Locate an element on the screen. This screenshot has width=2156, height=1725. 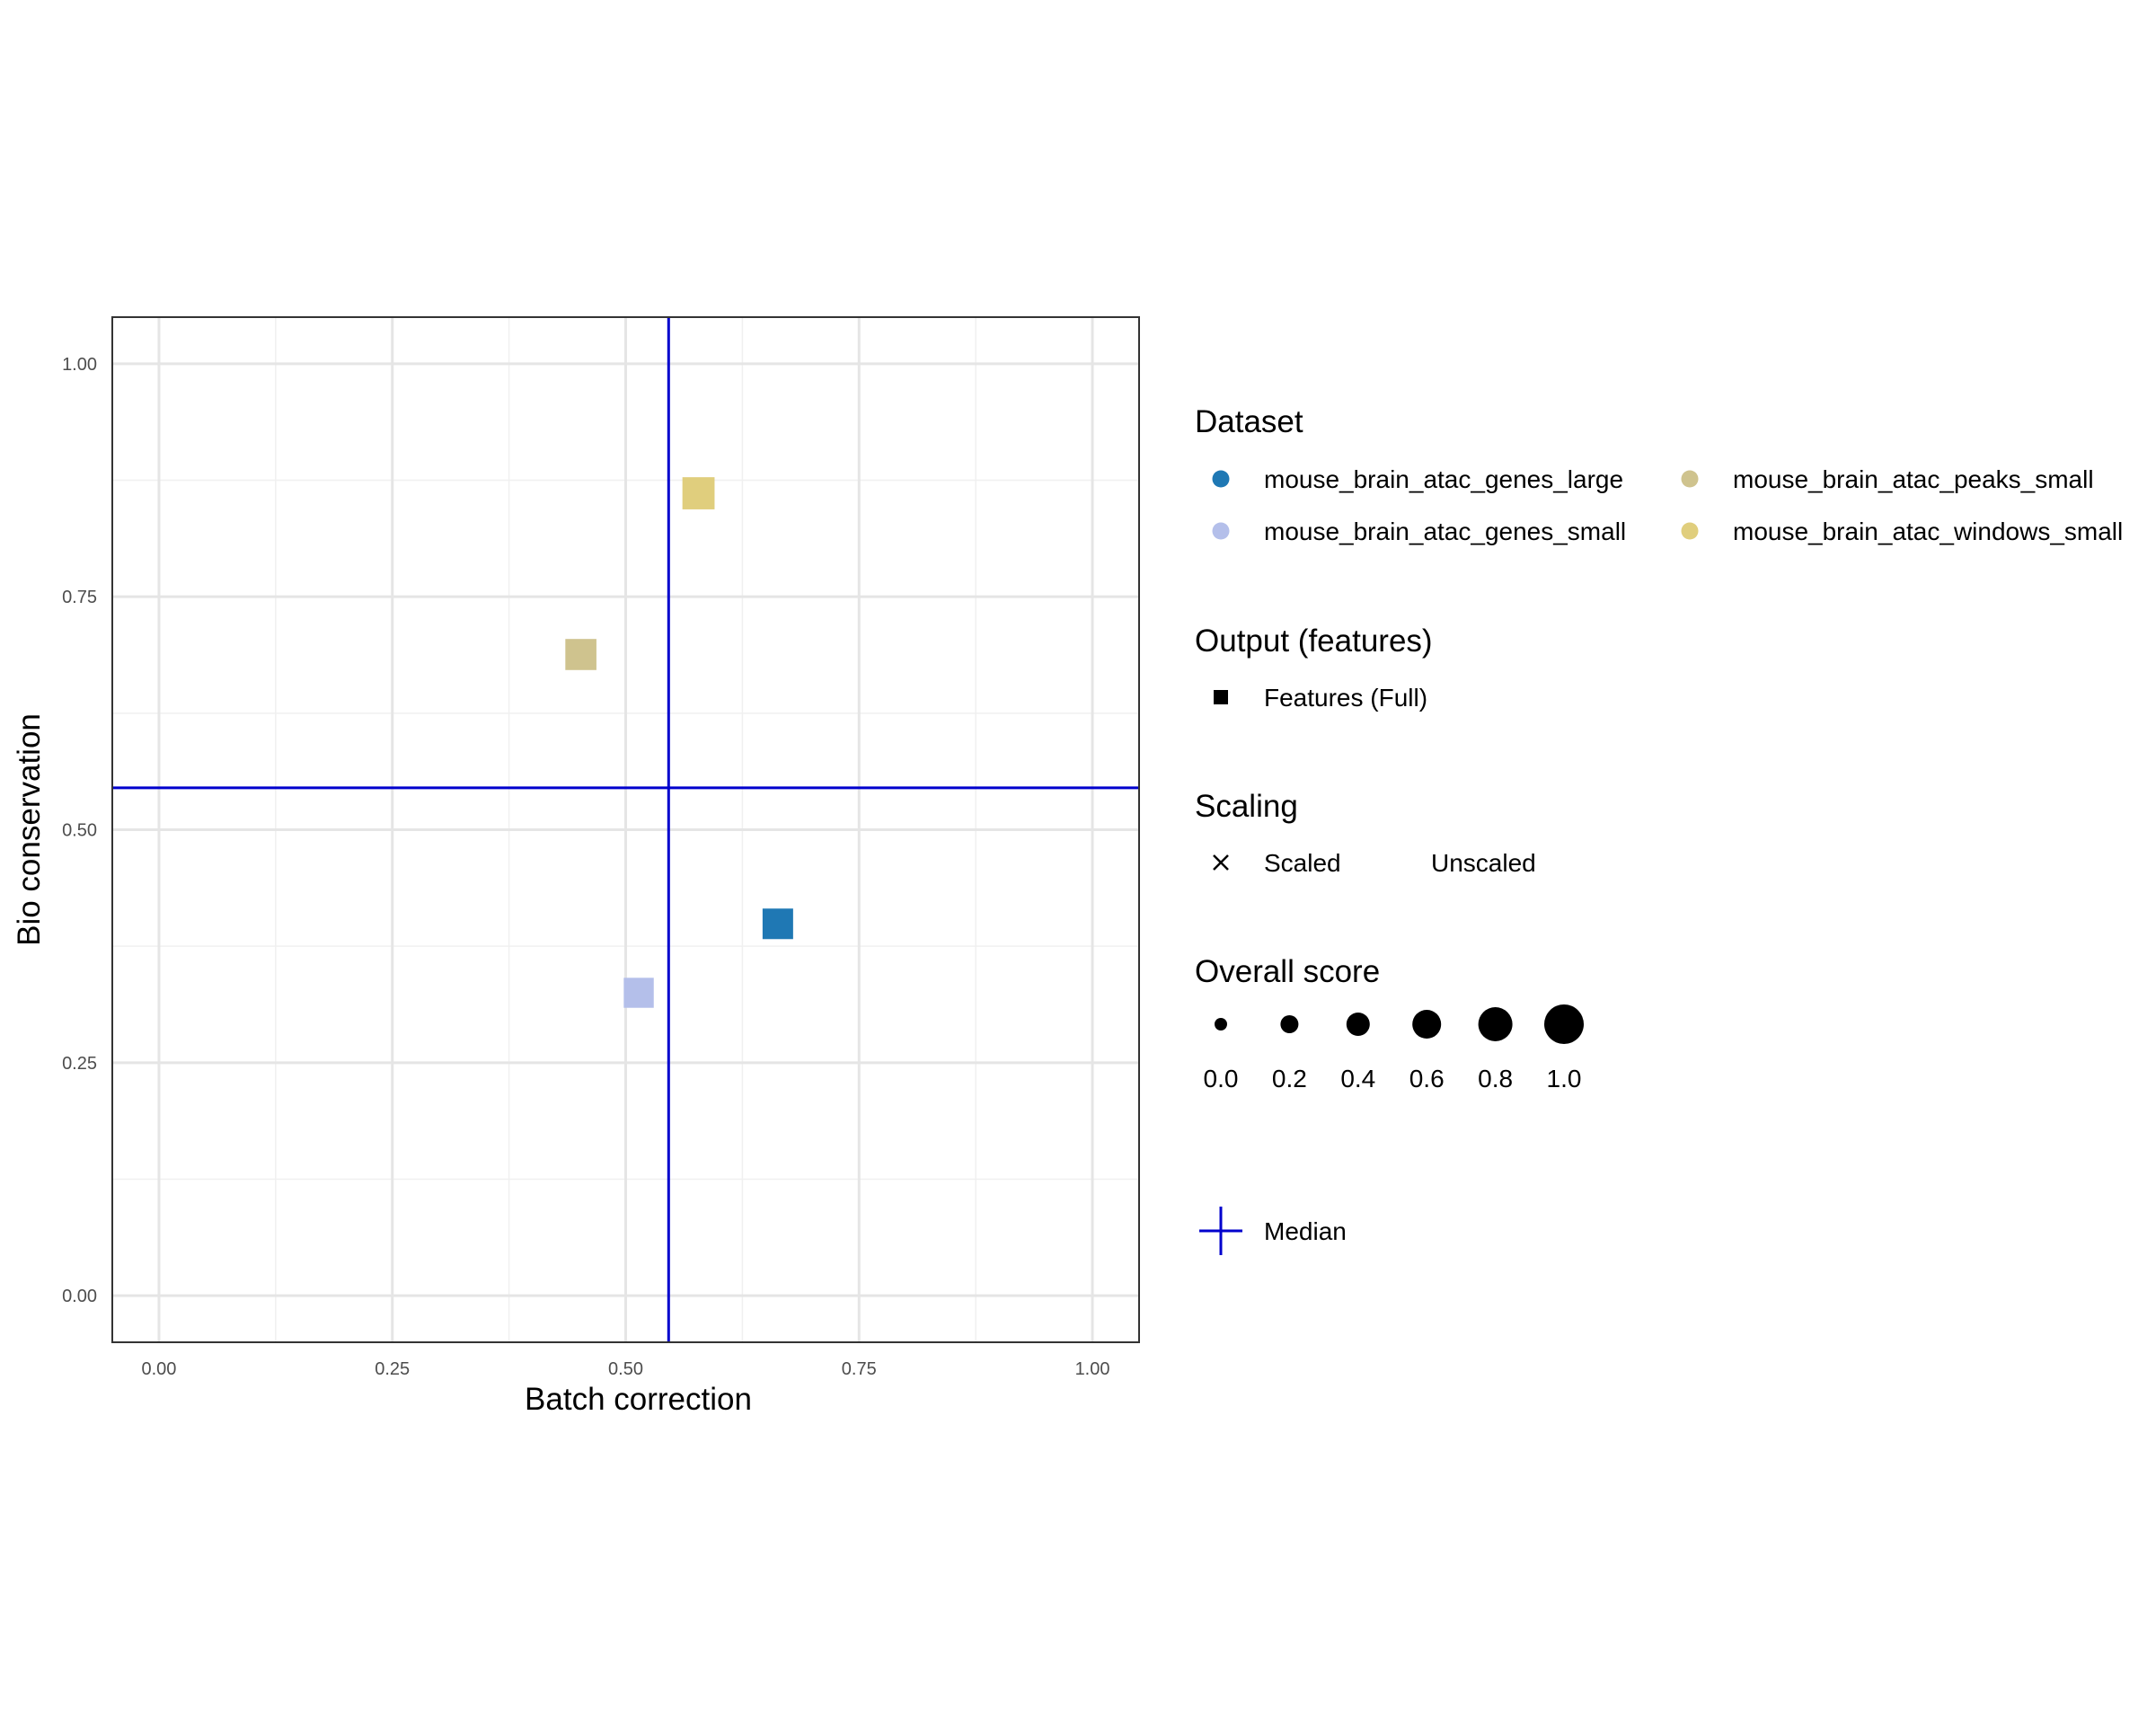
legend-label-overall-score: 0.0 is located at coordinates (1222, 1078).